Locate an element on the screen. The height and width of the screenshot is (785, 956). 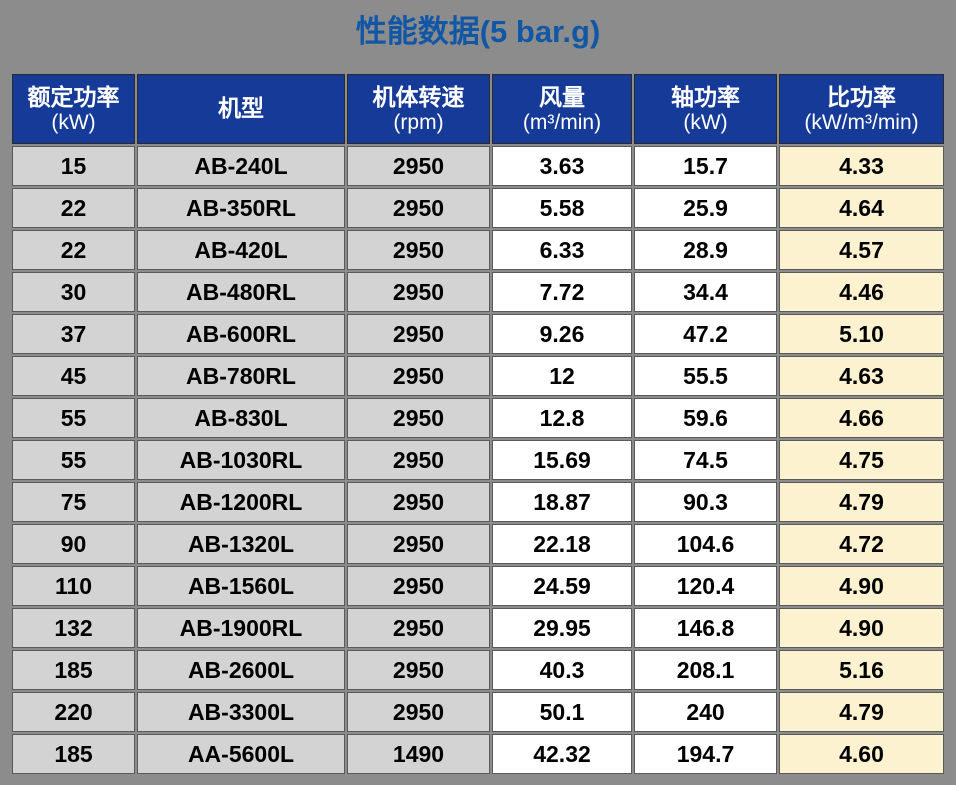
table-cell: 4.46 is located at coordinates (861, 292).